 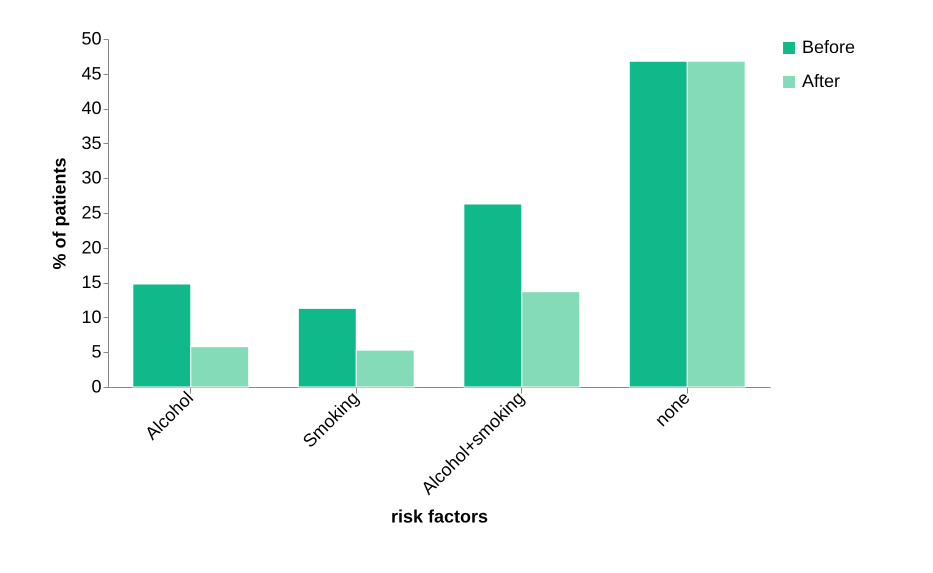 What do you see at coordinates (91, 38) in the screenshot?
I see `y-tick-label: 50` at bounding box center [91, 38].